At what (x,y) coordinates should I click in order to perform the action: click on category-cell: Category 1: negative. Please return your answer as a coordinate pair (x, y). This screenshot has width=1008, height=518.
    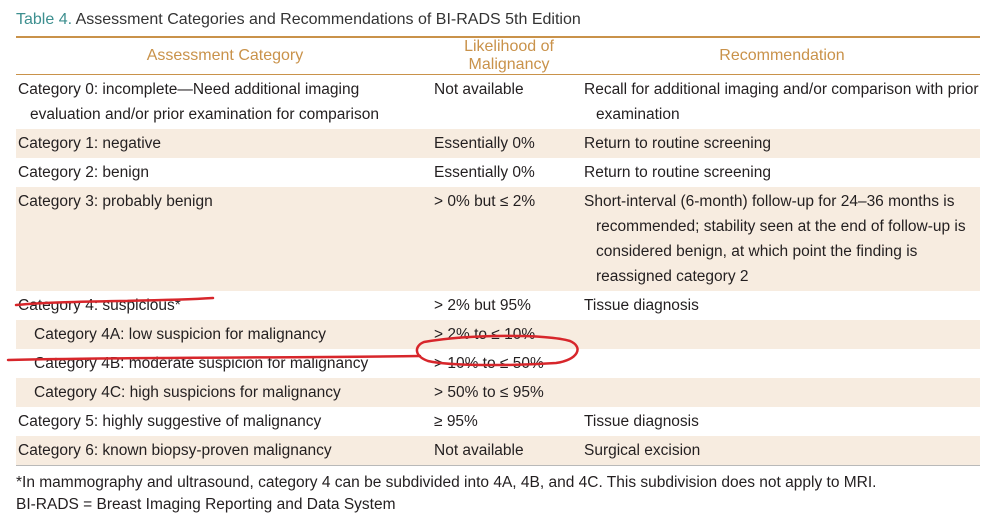
    Looking at the image, I should click on (225, 143).